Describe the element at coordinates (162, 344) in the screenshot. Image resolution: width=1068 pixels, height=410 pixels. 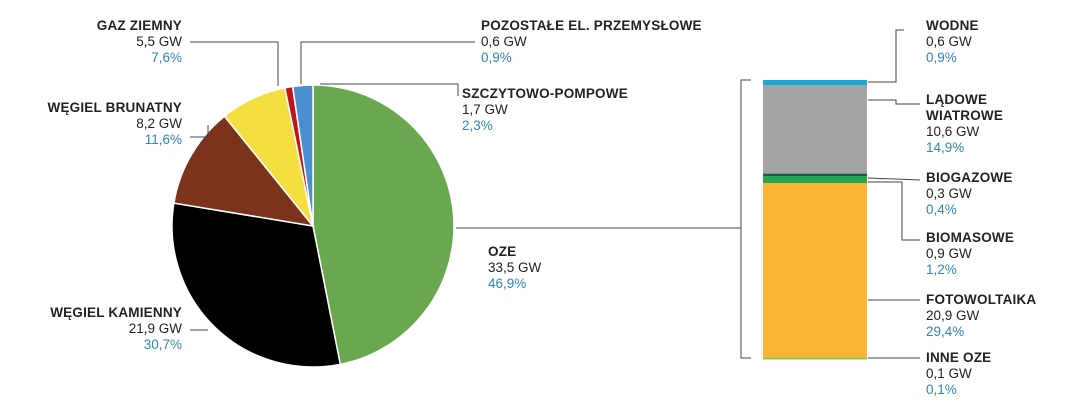
I see `slice-percent: 30,7%` at that location.